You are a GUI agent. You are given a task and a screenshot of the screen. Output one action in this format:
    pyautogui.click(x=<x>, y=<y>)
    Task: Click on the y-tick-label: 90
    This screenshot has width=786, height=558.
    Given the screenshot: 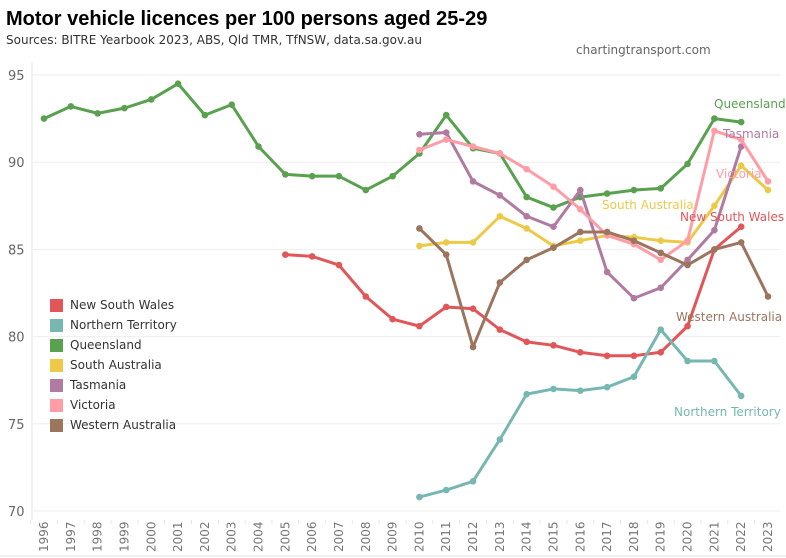 What is the action you would take?
    pyautogui.click(x=16, y=163)
    